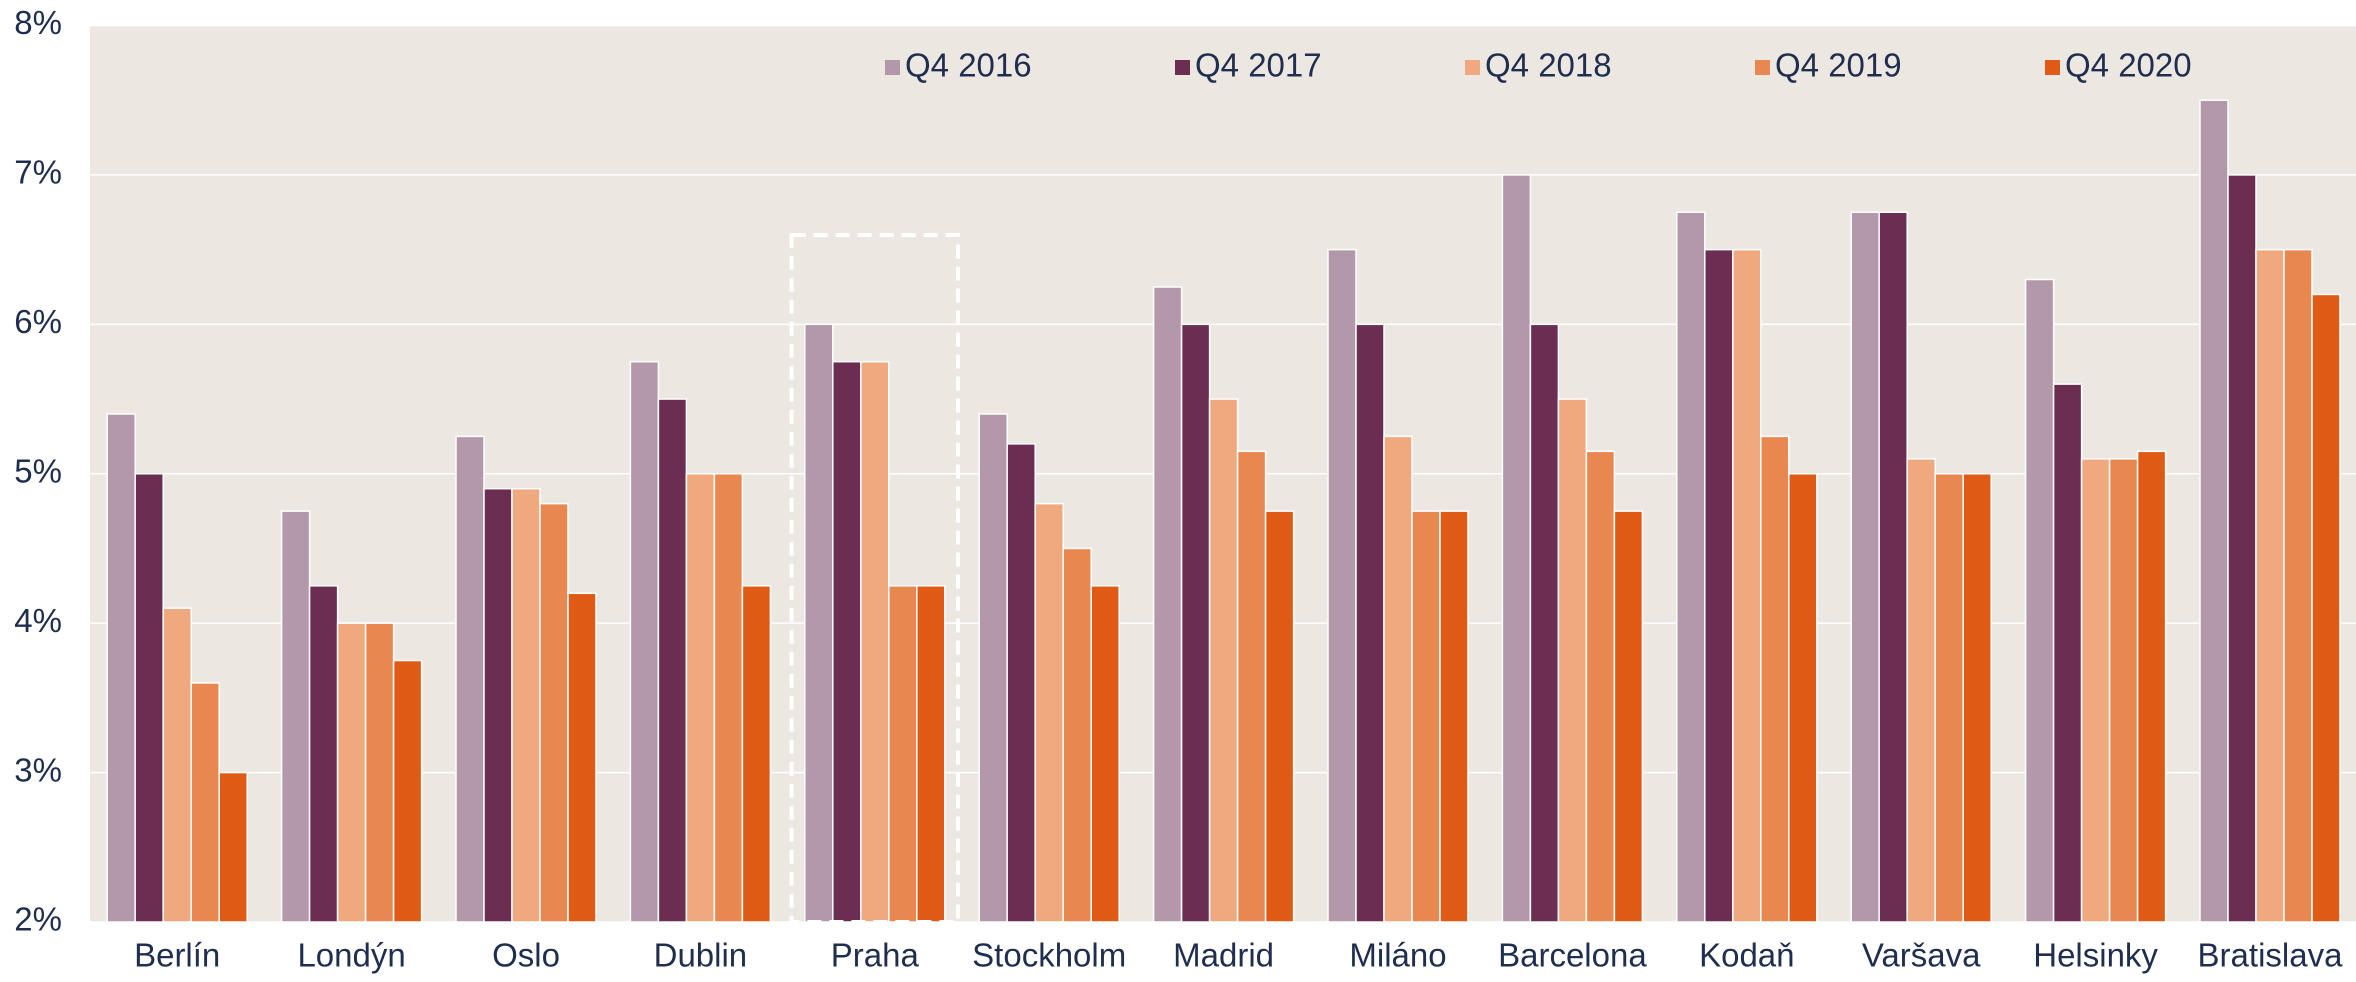  What do you see at coordinates (1572, 955) in the screenshot?
I see `x-tick-label: Barcelona` at bounding box center [1572, 955].